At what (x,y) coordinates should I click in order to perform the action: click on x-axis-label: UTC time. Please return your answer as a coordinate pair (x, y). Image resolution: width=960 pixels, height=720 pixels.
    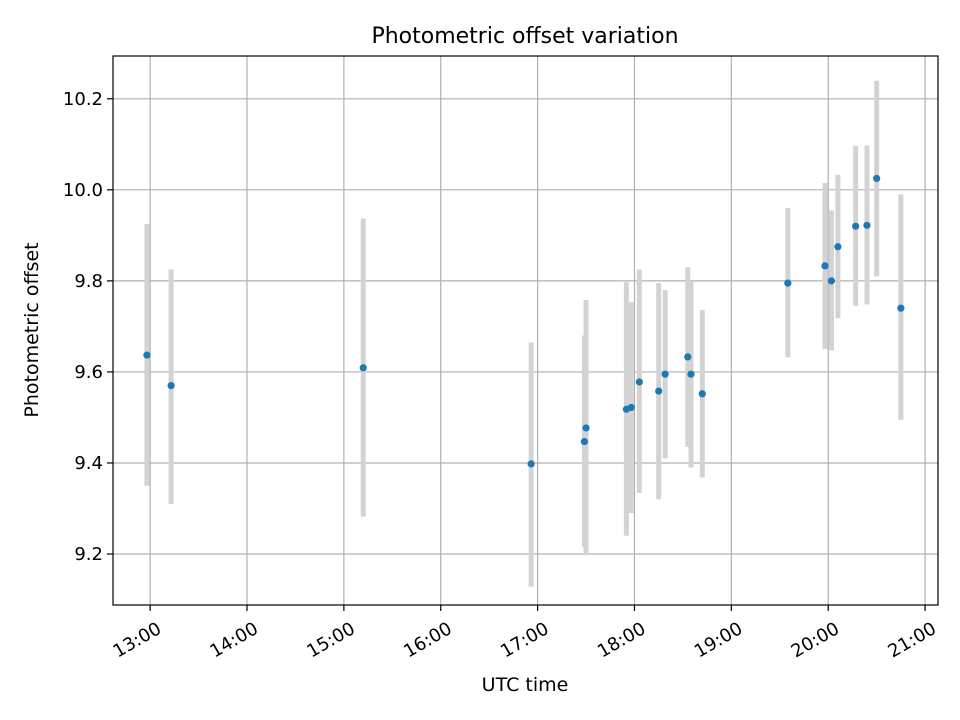
    Looking at the image, I should click on (525, 685).